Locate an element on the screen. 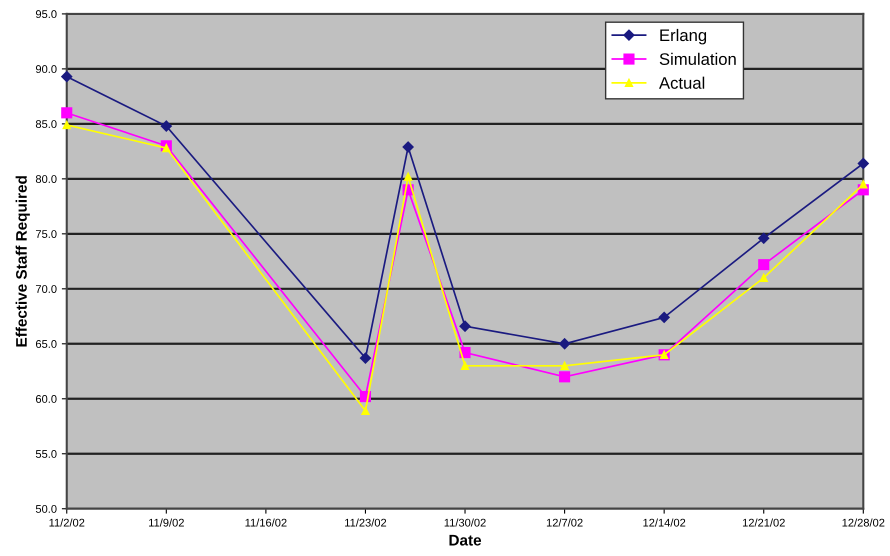 The image size is (890, 556). x-tick-label: 11/2/02 is located at coordinates (66, 522).